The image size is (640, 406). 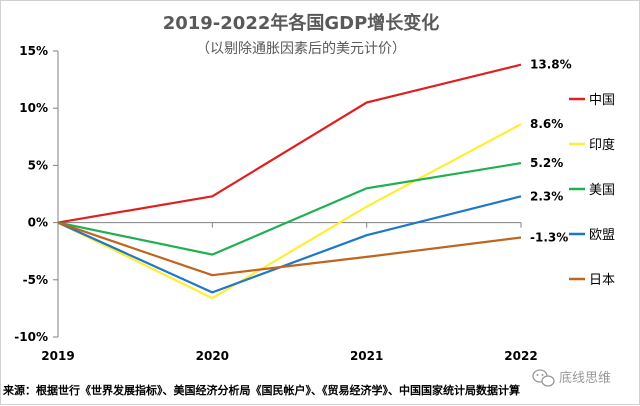 What do you see at coordinates (585, 378) in the screenshot?
I see `watermark-text: 底线思维` at bounding box center [585, 378].